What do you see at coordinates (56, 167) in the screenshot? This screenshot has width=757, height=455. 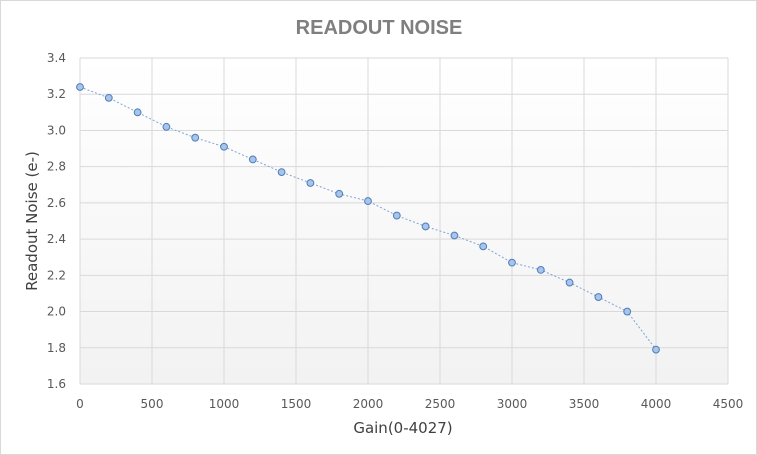 I see `y-tick-label: 2.8` at bounding box center [56, 167].